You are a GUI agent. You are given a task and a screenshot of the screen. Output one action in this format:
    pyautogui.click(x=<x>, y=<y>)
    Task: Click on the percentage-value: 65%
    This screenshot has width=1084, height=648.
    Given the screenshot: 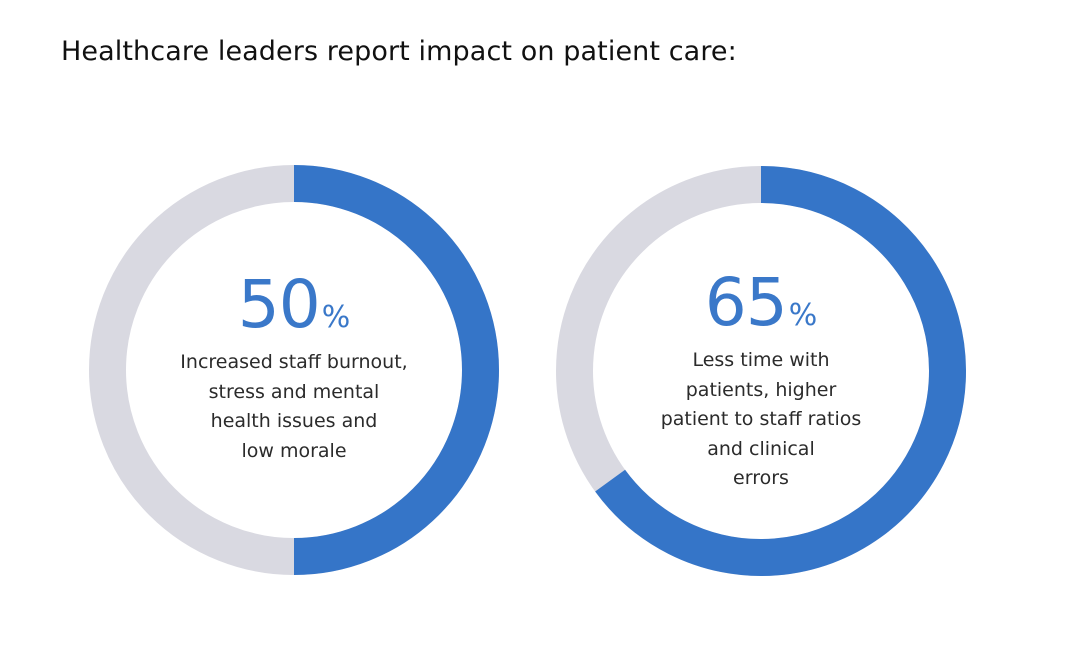 What is the action you would take?
    pyautogui.click(x=761, y=303)
    